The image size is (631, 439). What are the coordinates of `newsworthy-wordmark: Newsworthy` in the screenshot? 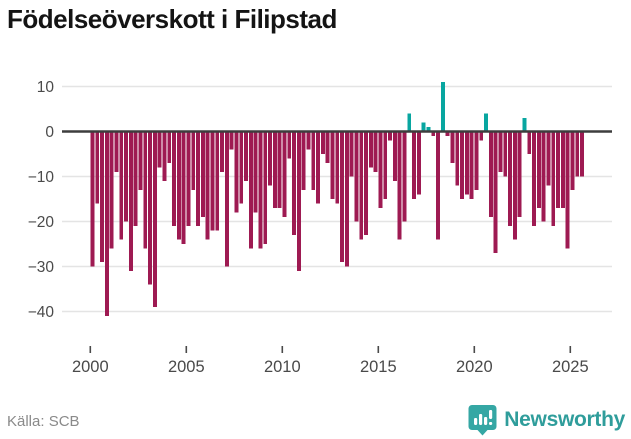 It's located at (564, 419).